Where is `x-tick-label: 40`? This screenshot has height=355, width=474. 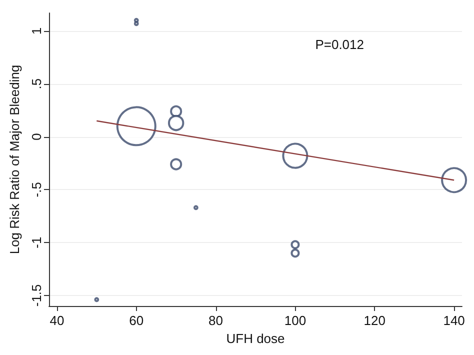
x-tick-label: 40 is located at coordinates (57, 320).